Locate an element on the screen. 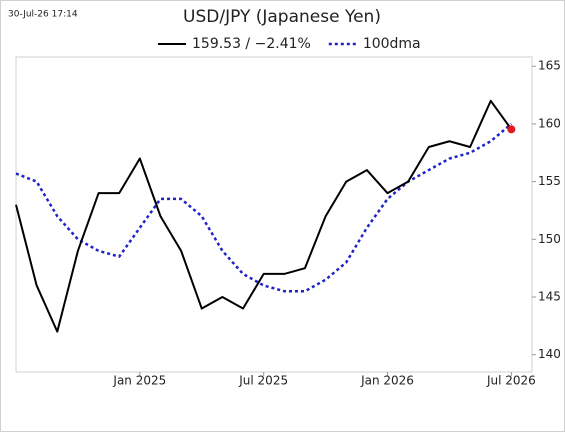 The height and width of the screenshot is (436, 565). y-tick-label: 165 is located at coordinates (549, 66).